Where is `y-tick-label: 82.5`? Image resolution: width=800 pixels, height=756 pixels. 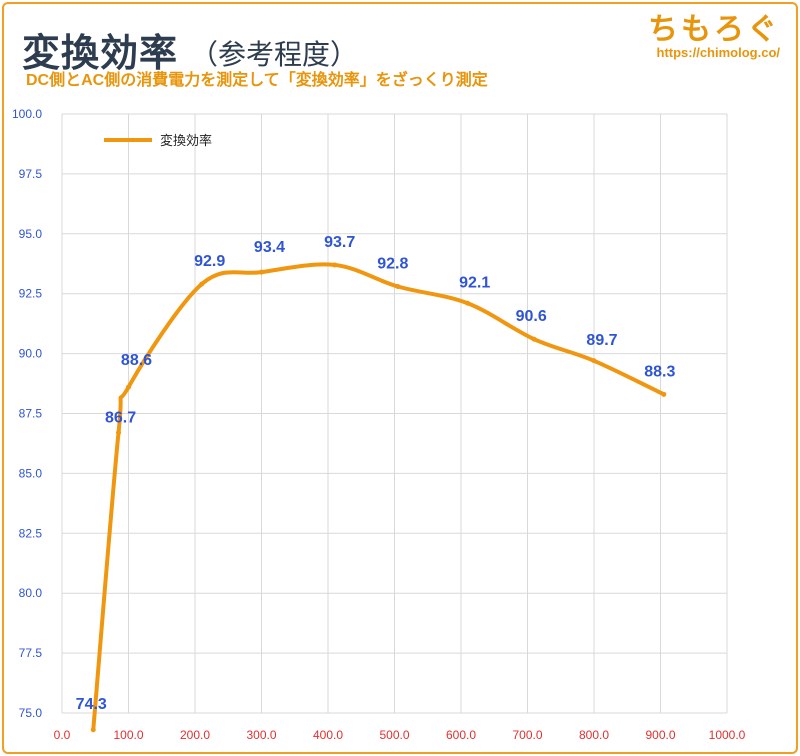
y-tick-label: 82.5 is located at coordinates (31, 533).